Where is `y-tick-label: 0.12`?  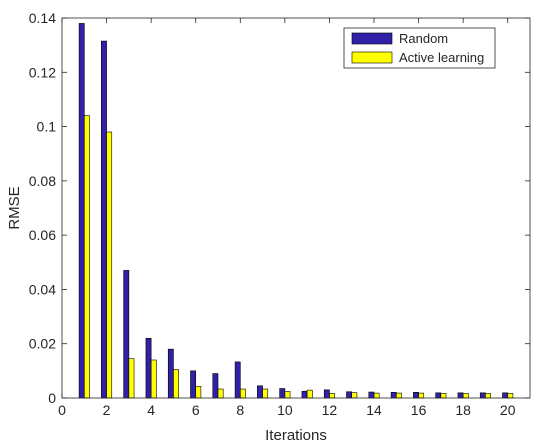 y-tick-label: 0.12 is located at coordinates (42, 72).